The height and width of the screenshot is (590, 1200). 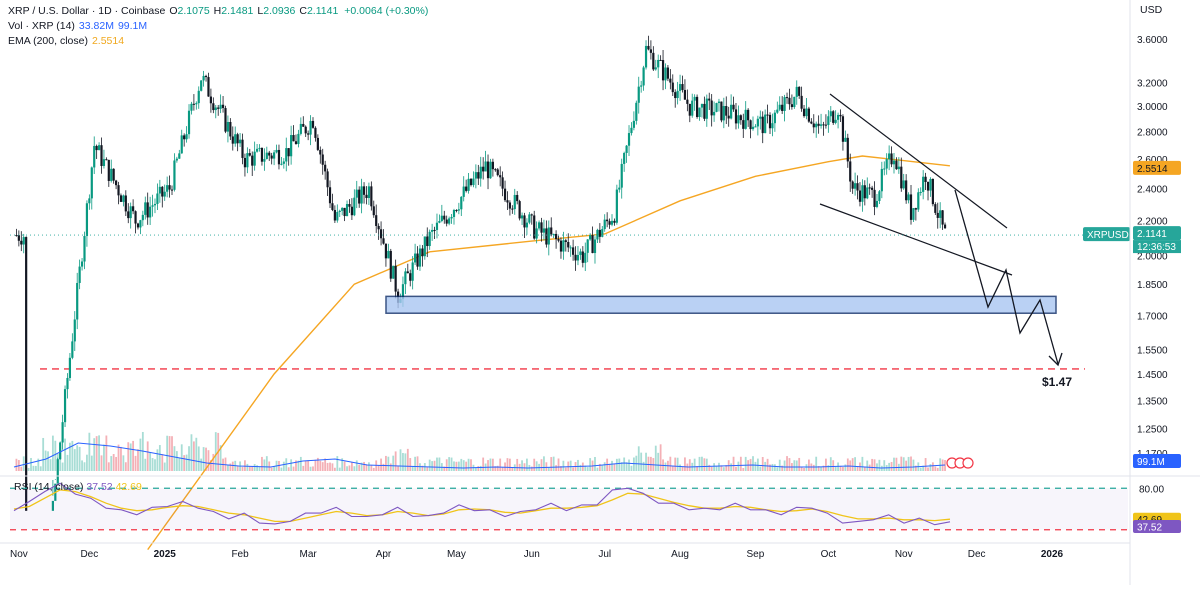 I want to click on wedge-lower-line, so click(x=916, y=239).